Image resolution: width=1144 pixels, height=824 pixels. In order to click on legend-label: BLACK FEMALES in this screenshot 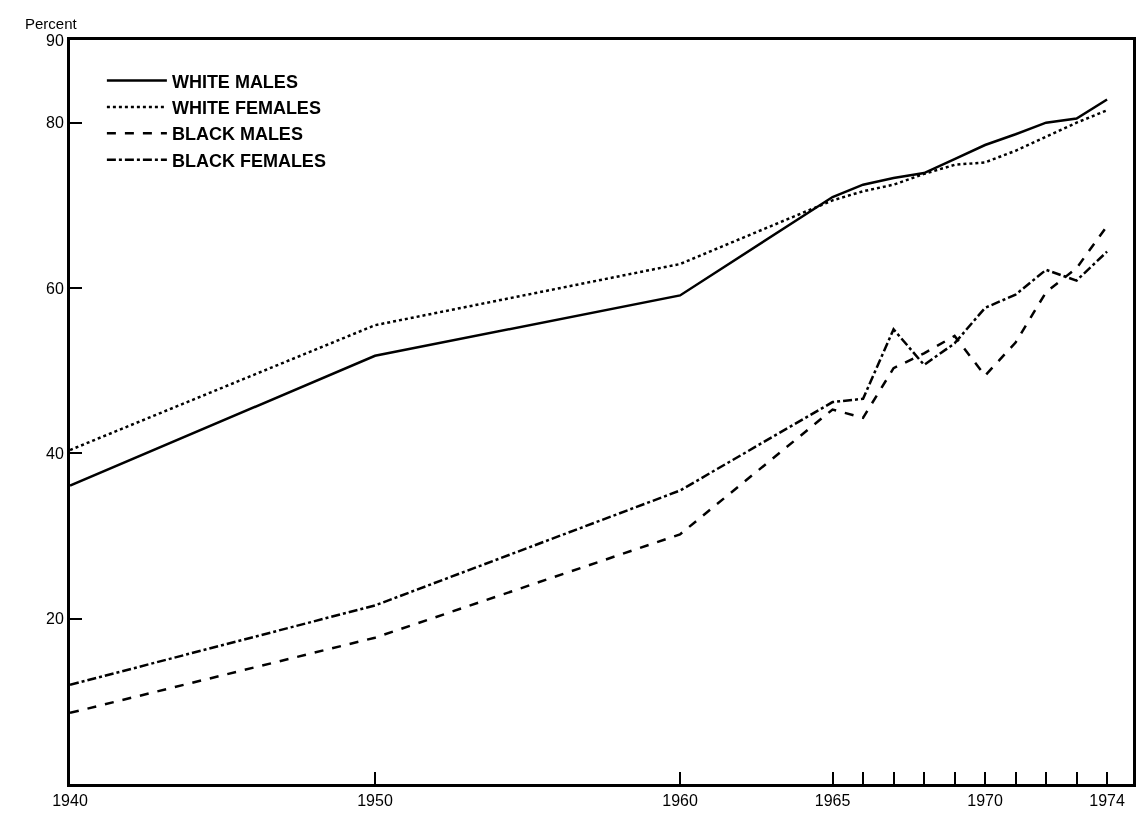, I will do `click(248, 160)`.